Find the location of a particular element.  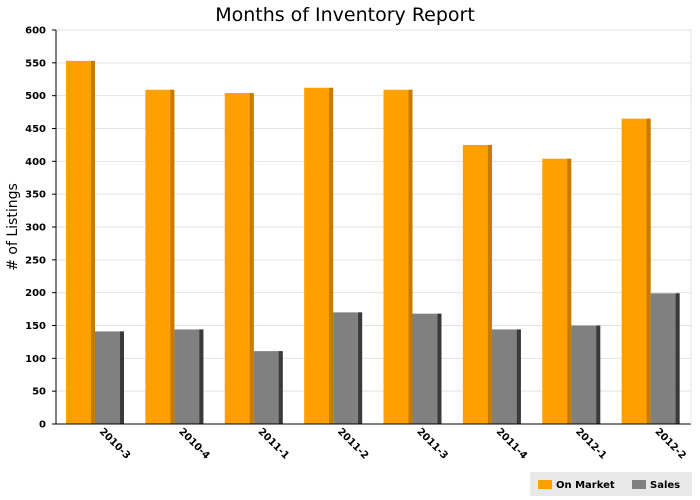

y-axis-label: # of Listings is located at coordinates (13, 227).